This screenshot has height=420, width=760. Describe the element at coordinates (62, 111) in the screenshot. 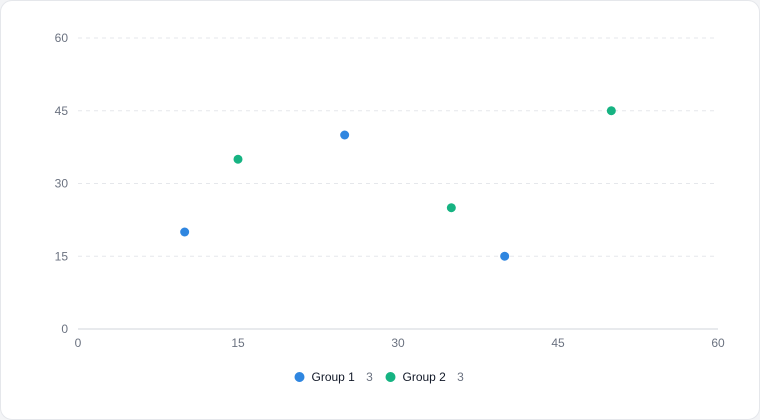

I see `y-tick-label: 45` at that location.